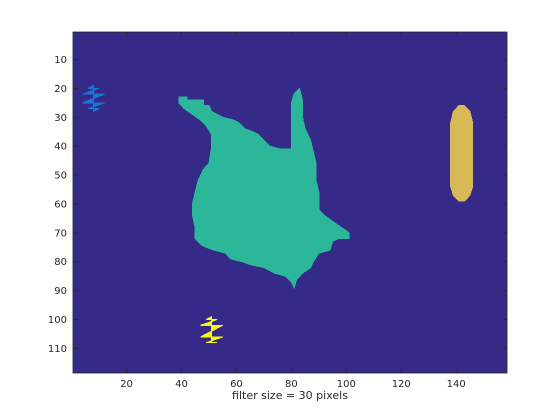  Describe the element at coordinates (236, 384) in the screenshot. I see `x-tick-label: 60` at that location.